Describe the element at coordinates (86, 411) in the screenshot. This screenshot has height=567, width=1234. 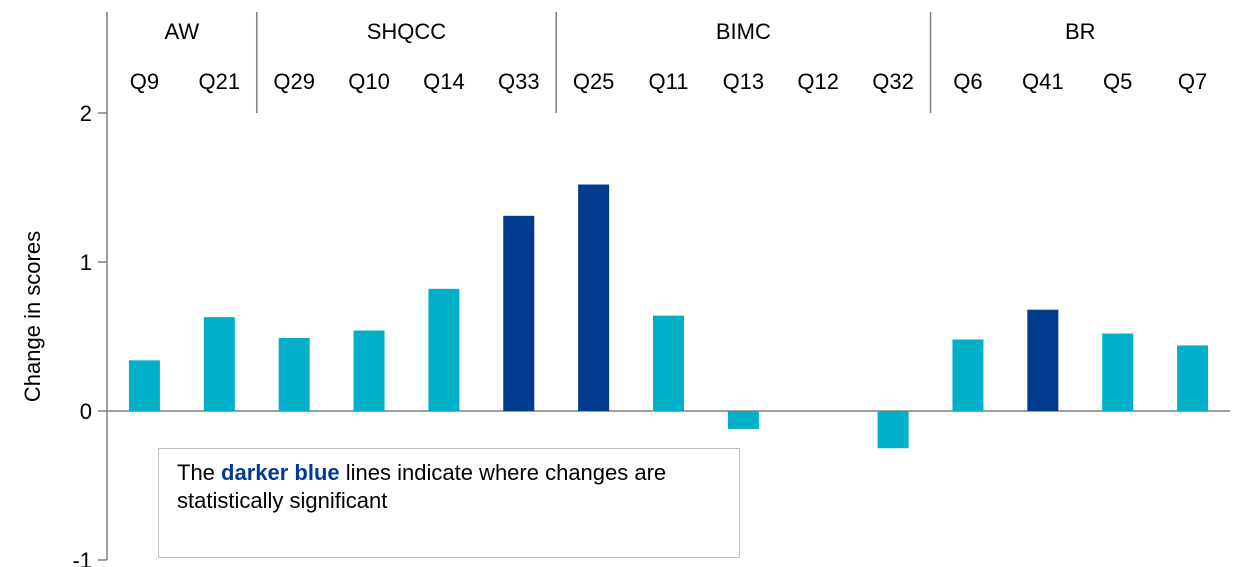
I see `y-tick-label: 0` at that location.